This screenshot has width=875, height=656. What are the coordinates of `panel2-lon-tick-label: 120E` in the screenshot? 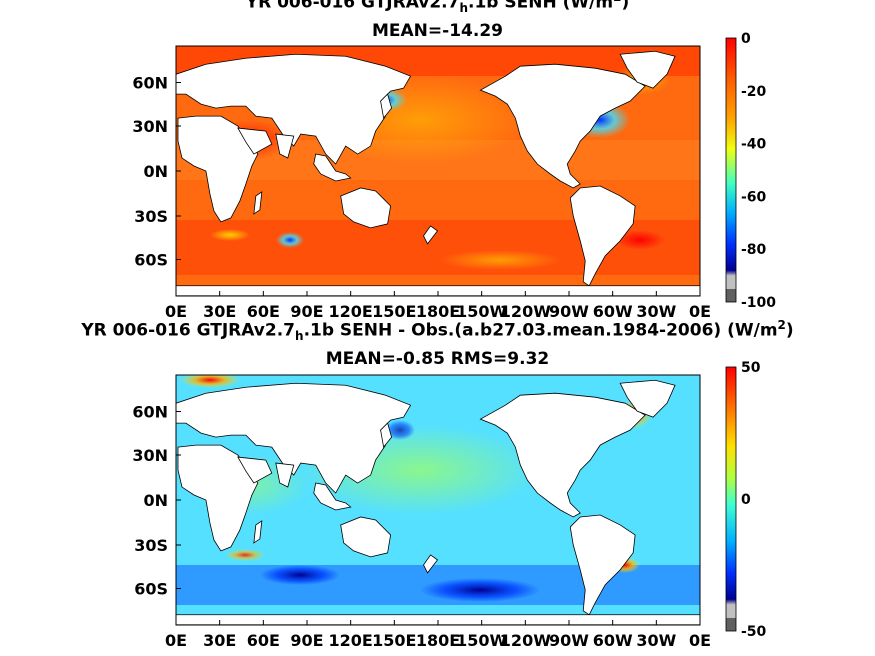 It's located at (351, 640).